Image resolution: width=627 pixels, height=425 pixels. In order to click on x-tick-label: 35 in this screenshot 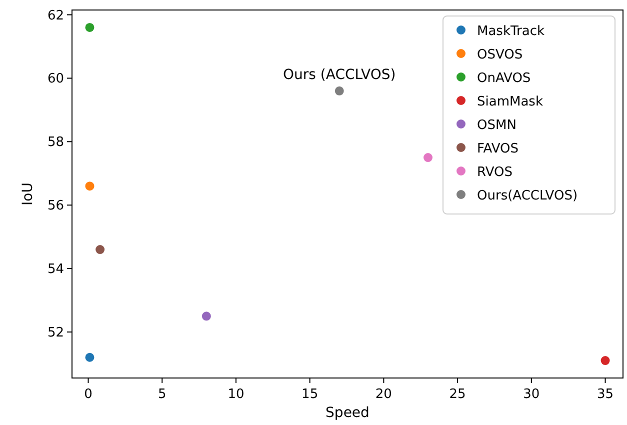, I will do `click(605, 394)`.